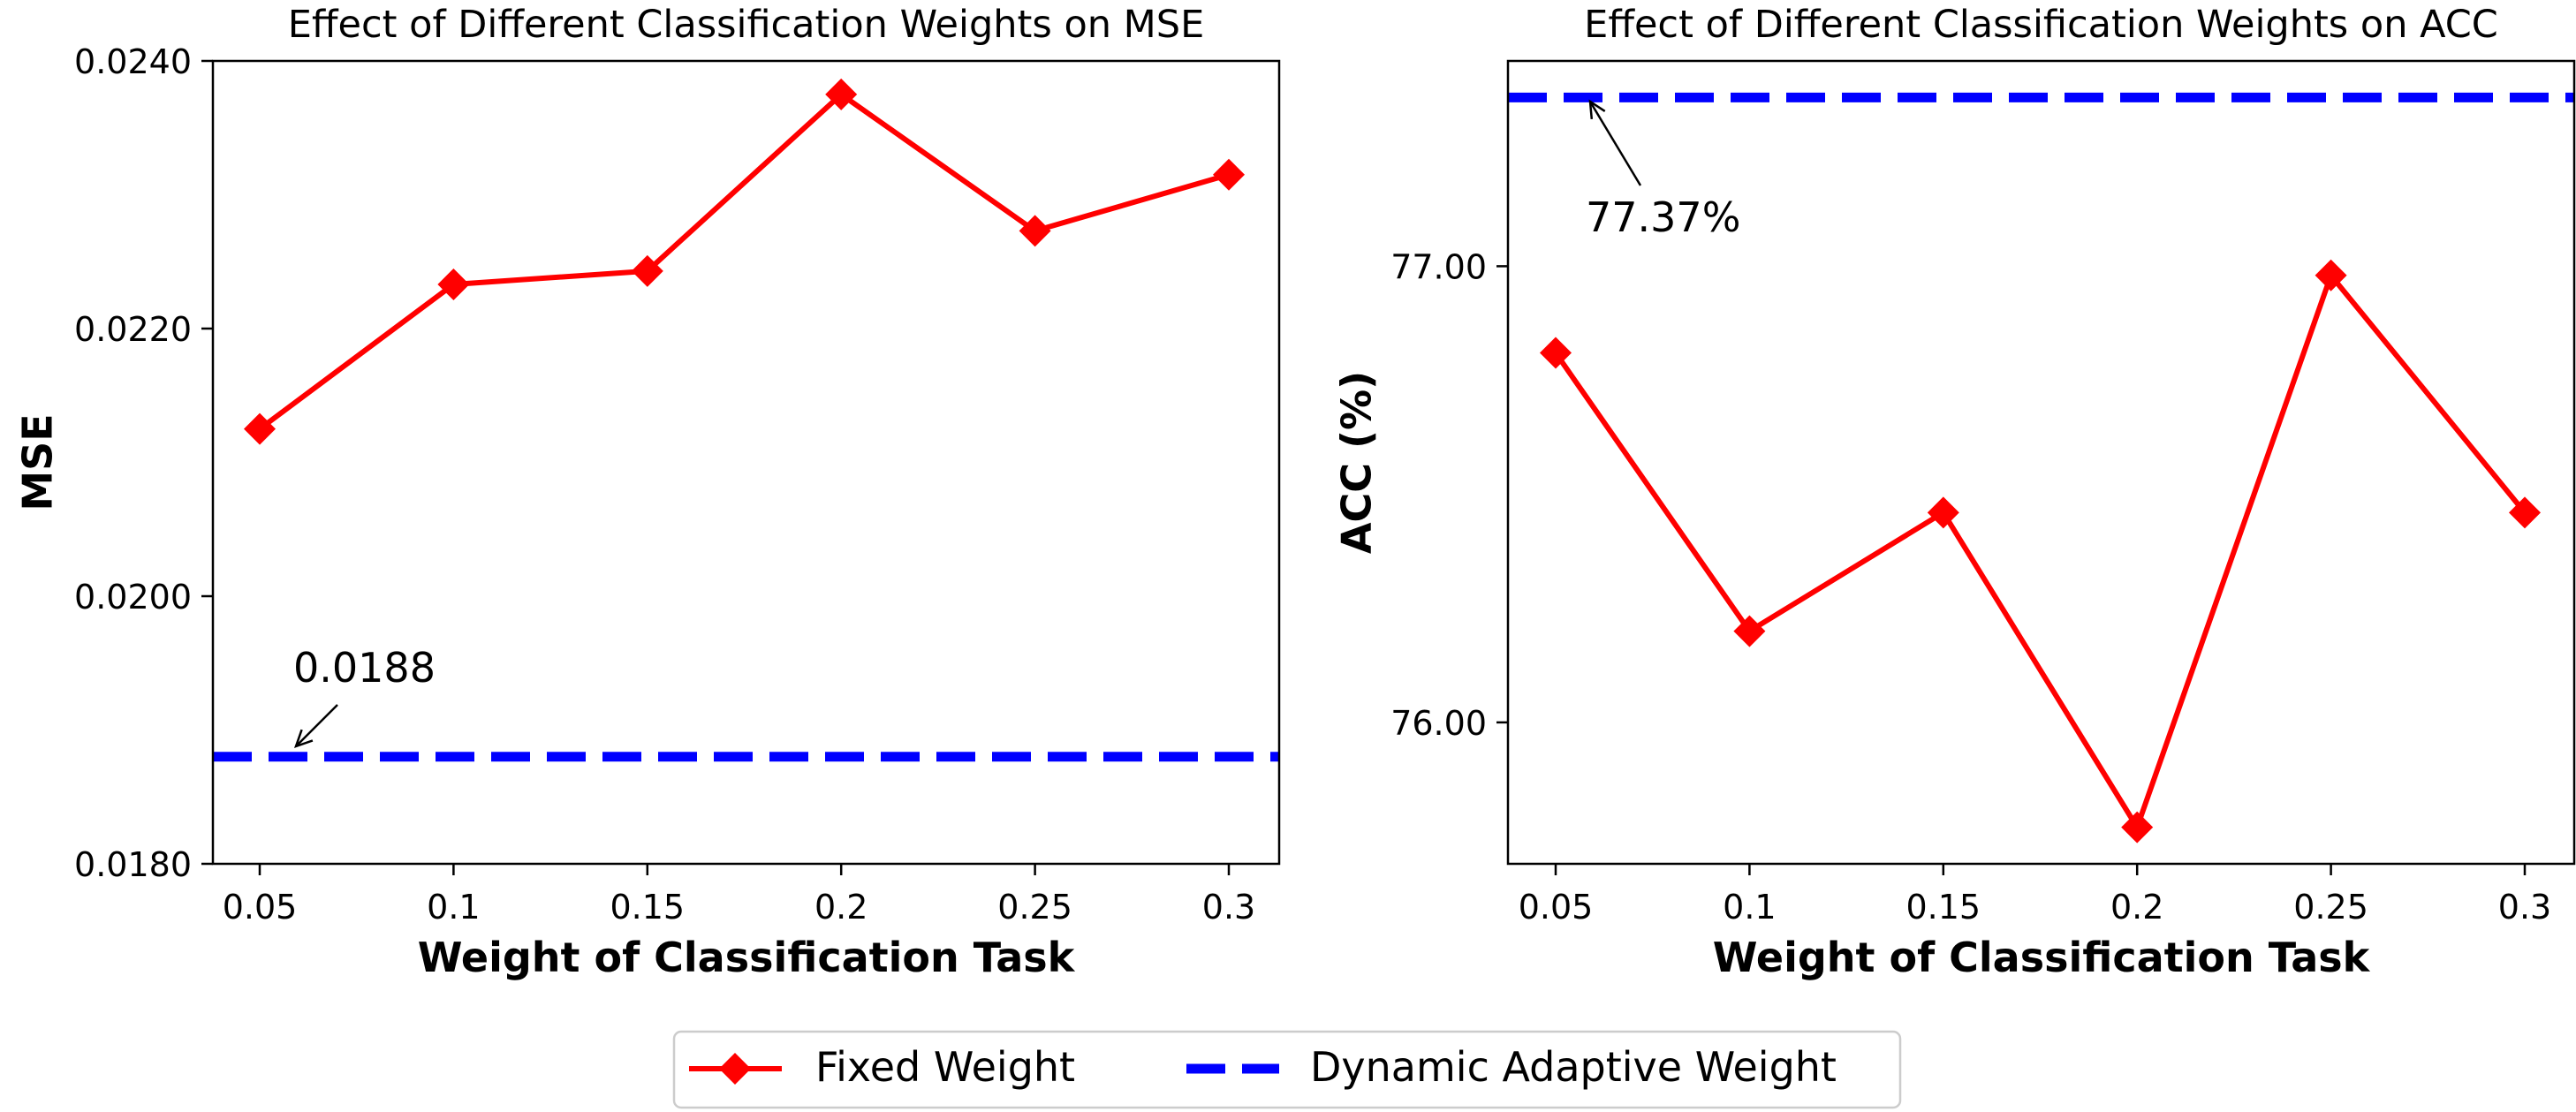 This screenshot has height=1112, width=2576. I want to click on legend-box, so click(1287, 1069).